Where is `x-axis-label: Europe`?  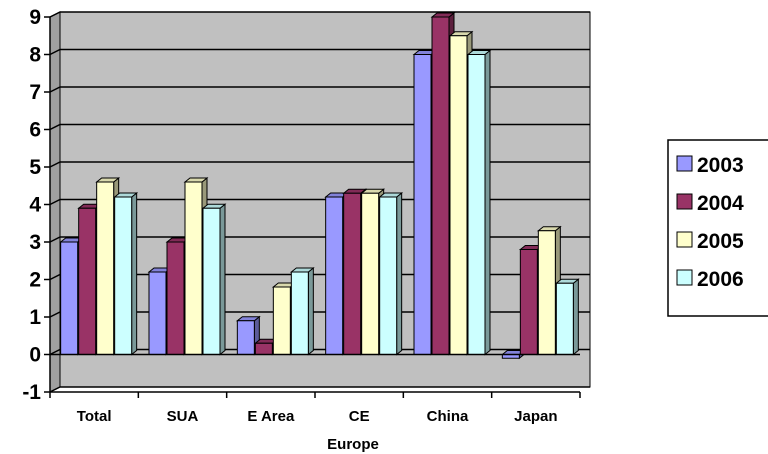
x-axis-label: Europe is located at coordinates (353, 444).